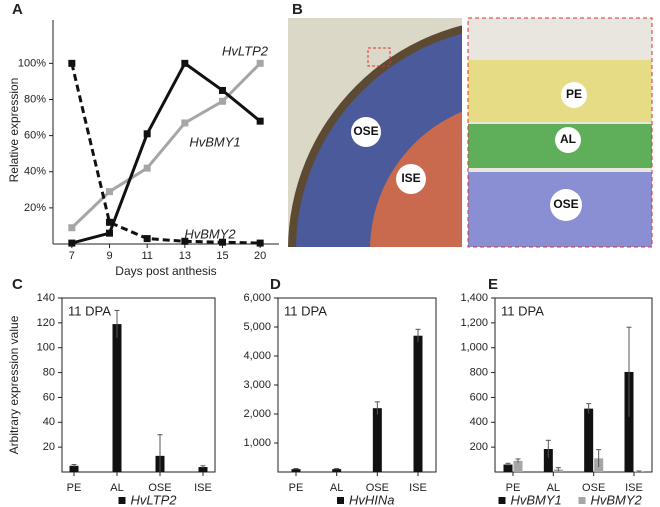 The height and width of the screenshot is (507, 660). What do you see at coordinates (474, 323) in the screenshot?
I see `y-tick-label: 1,200` at bounding box center [474, 323].